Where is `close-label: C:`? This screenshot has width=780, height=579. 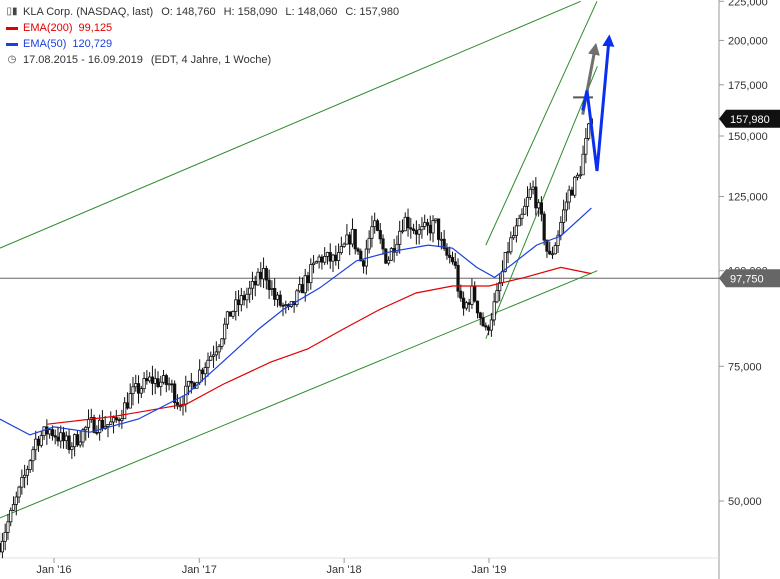
close-label: C: is located at coordinates (351, 12).